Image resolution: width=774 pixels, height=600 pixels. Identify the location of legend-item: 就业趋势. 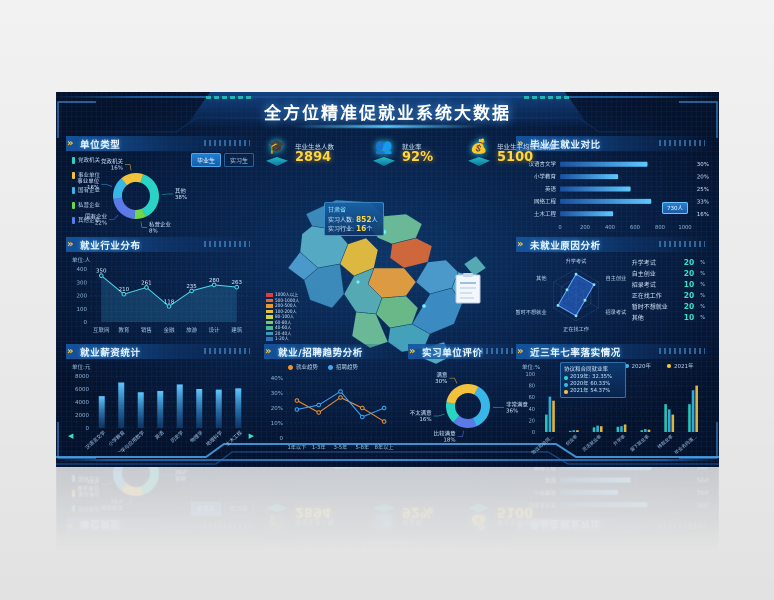
(303, 367).